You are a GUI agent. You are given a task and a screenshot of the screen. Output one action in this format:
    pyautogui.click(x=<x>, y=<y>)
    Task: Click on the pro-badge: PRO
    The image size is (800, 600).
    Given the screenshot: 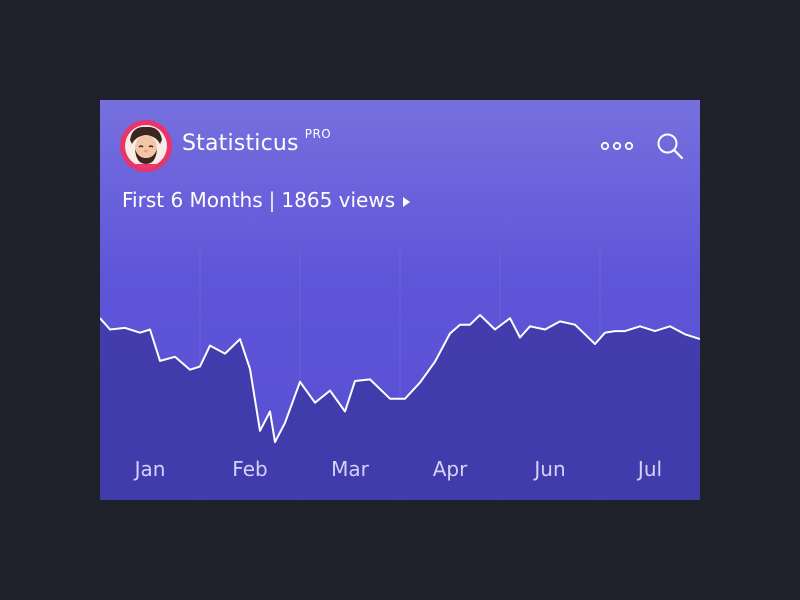 What is the action you would take?
    pyautogui.click(x=318, y=134)
    